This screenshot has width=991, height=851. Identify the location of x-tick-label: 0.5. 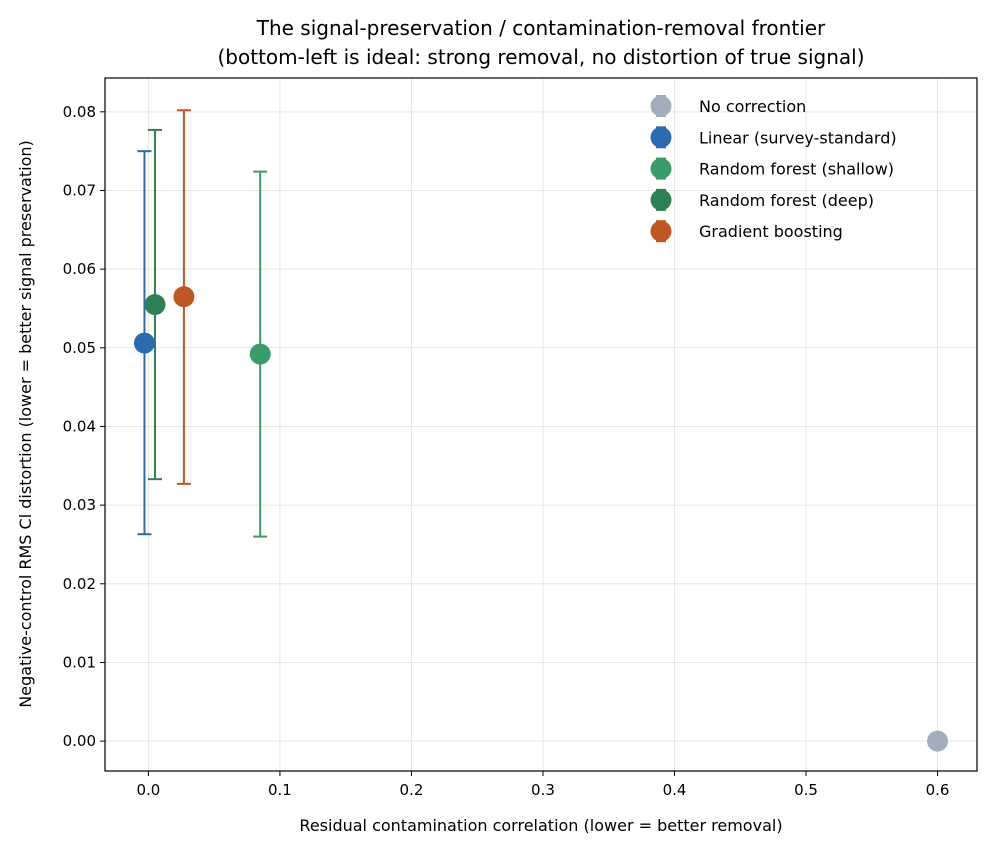
(806, 790).